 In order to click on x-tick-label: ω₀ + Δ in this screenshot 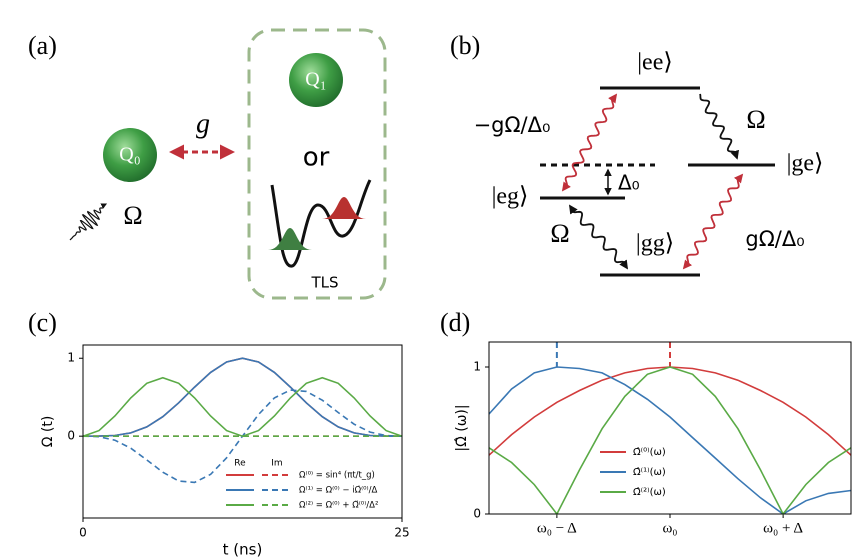, I will do `click(783, 528)`.